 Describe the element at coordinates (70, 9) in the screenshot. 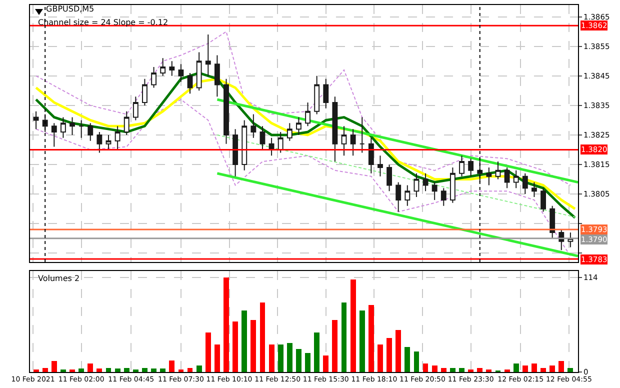

I see `chart-title: GBPUSD,M5` at that location.